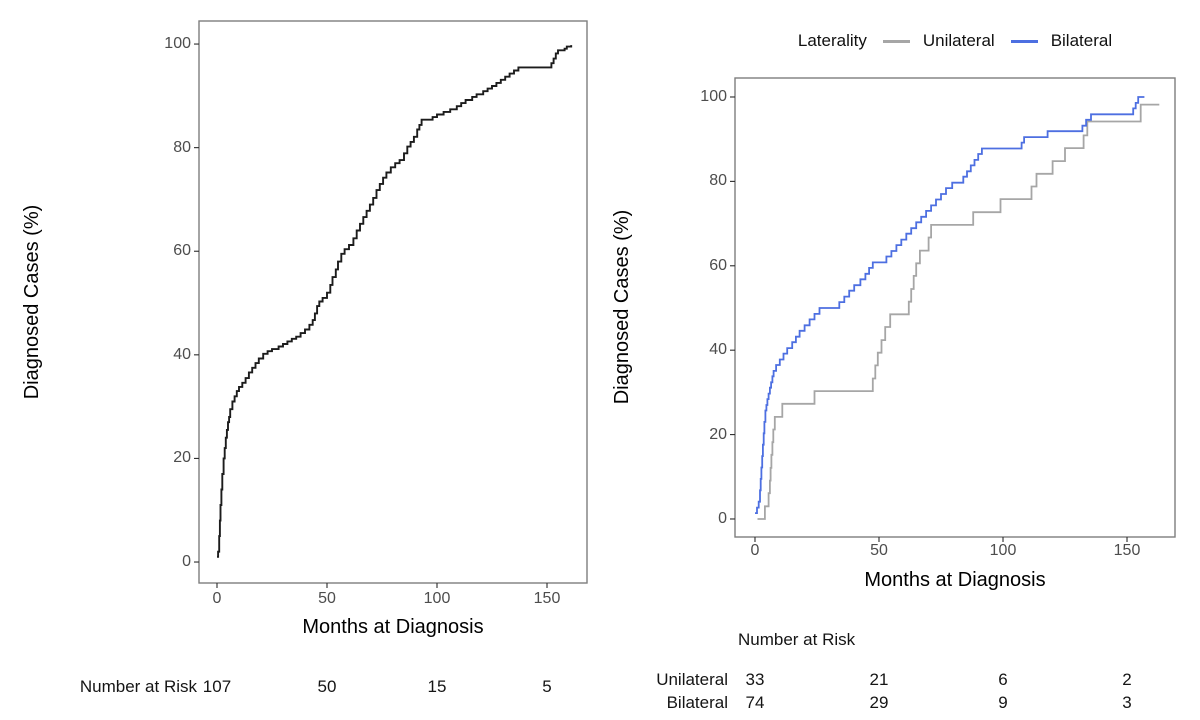 This screenshot has width=1200, height=720. What do you see at coordinates (437, 686) in the screenshot?
I see `risk-value: 15` at bounding box center [437, 686].